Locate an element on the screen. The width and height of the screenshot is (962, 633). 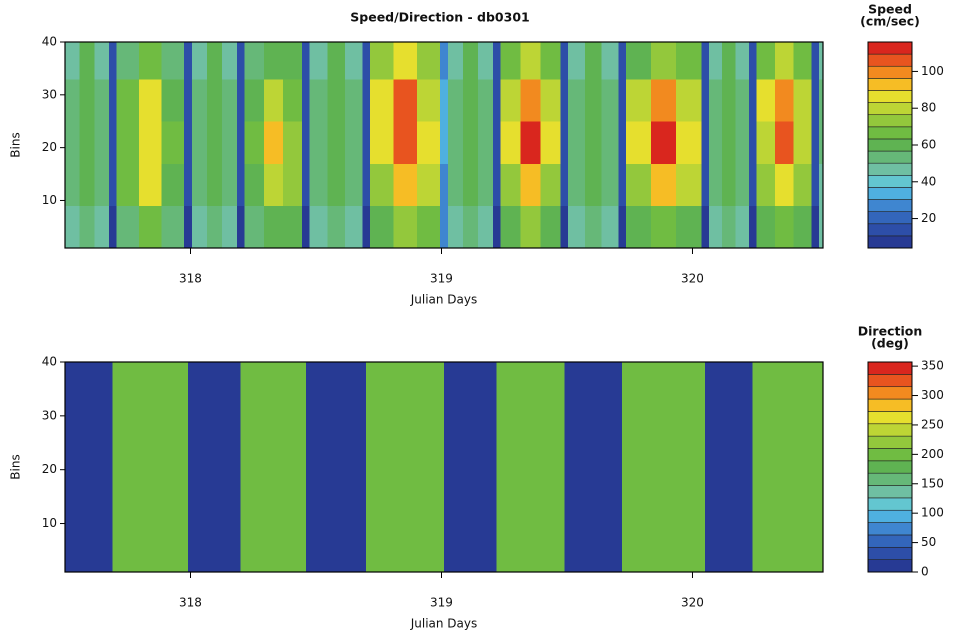
y-tick-label: 30 is located at coordinates (49, 94).